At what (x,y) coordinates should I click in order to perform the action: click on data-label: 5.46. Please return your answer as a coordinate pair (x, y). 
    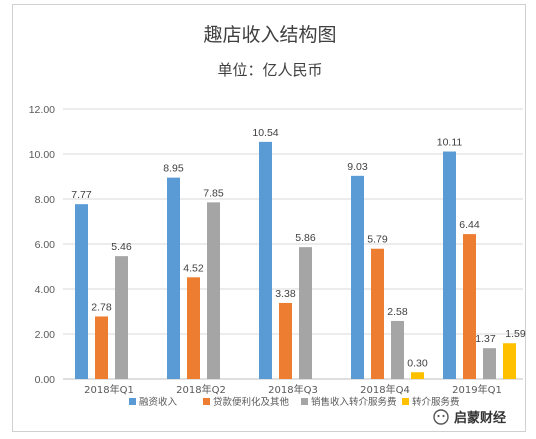
    Looking at the image, I should click on (121, 247).